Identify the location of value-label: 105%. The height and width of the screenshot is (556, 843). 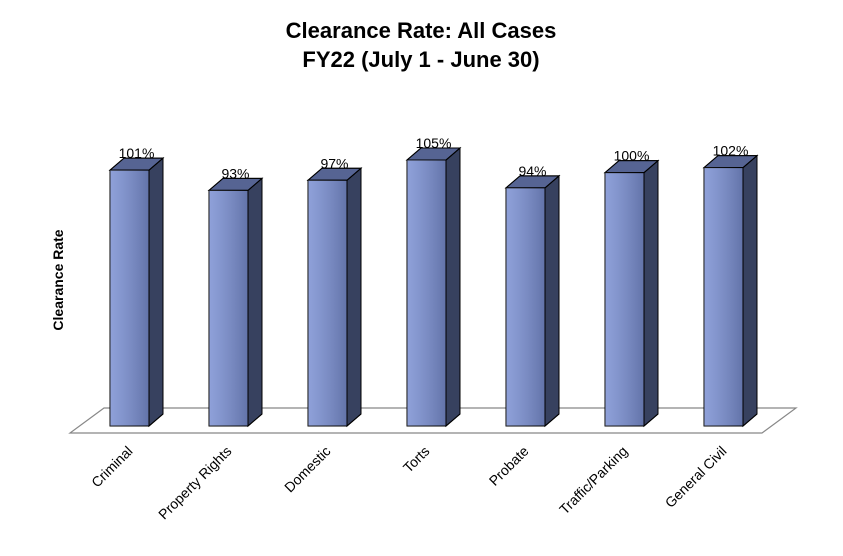
(434, 143).